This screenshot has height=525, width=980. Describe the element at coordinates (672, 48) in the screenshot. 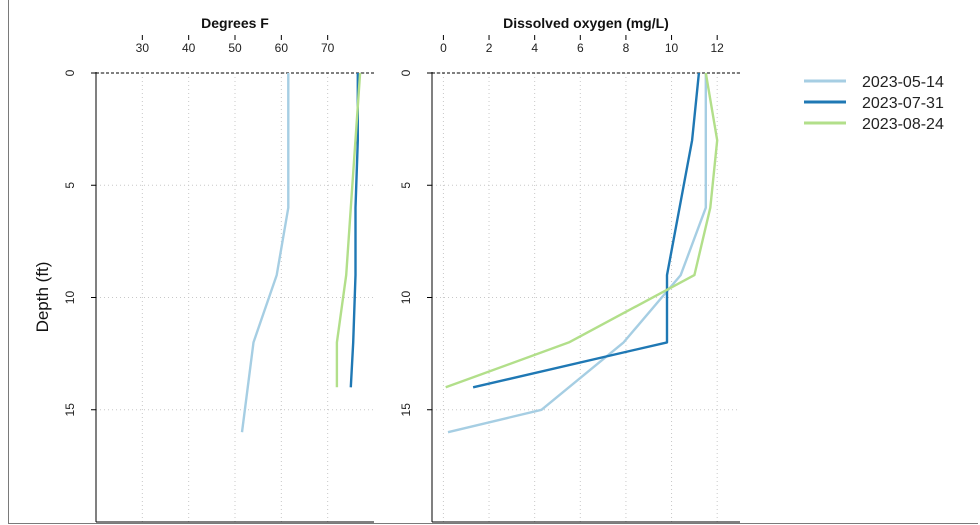

I see `x-tick-label: 10` at that location.